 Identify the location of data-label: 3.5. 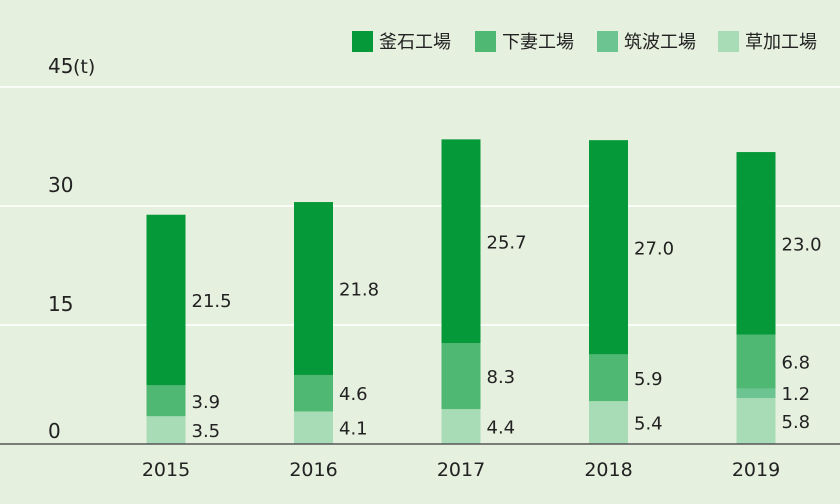
(206, 431).